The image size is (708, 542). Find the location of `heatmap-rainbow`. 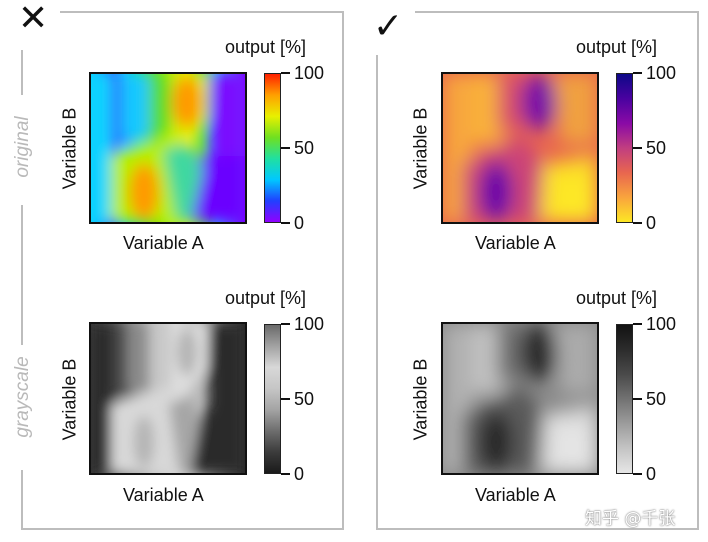

heatmap-rainbow is located at coordinates (168, 148).